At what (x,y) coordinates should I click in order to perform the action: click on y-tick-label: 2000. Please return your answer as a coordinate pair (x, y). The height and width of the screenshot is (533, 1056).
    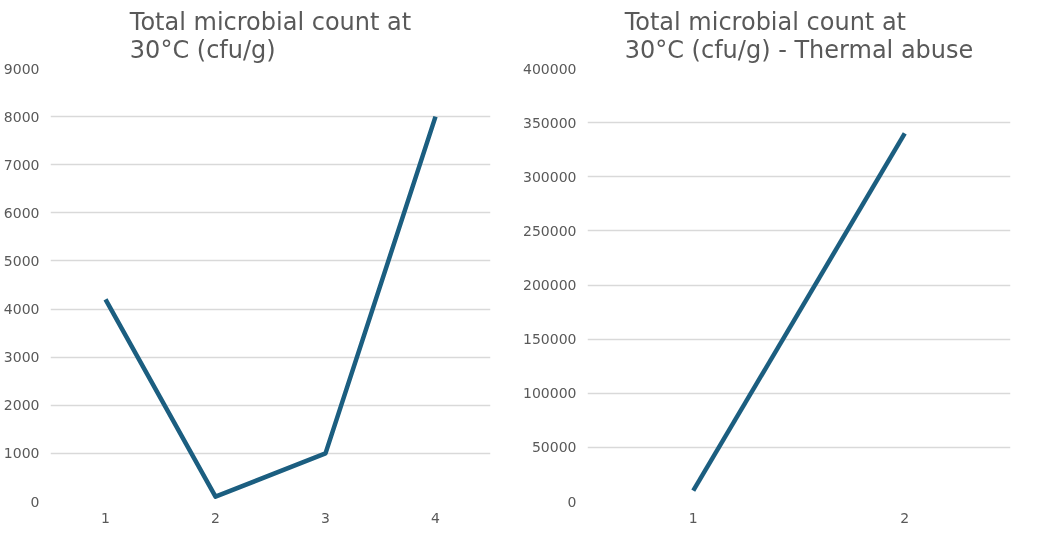
    Looking at the image, I should click on (21, 405).